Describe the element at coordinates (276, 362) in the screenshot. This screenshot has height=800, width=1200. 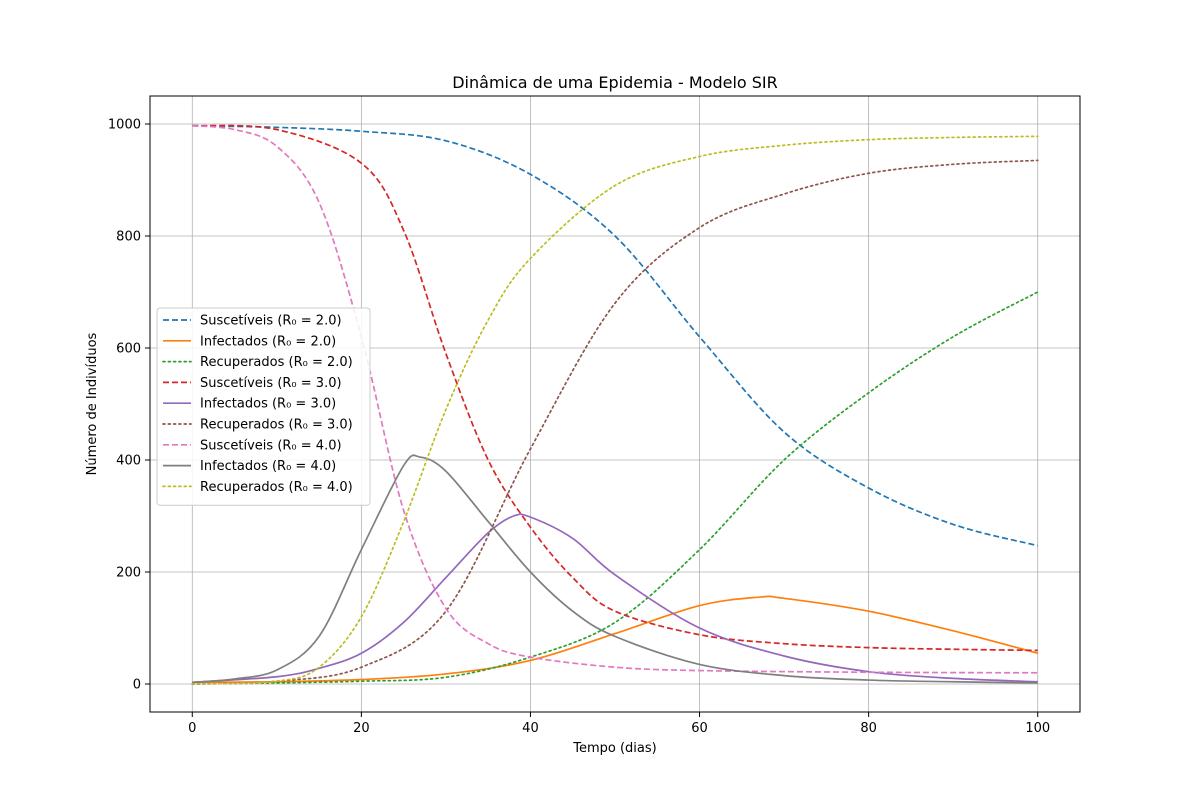
I see `legend-label: Recuperados (R₀ = 2.0)` at that location.